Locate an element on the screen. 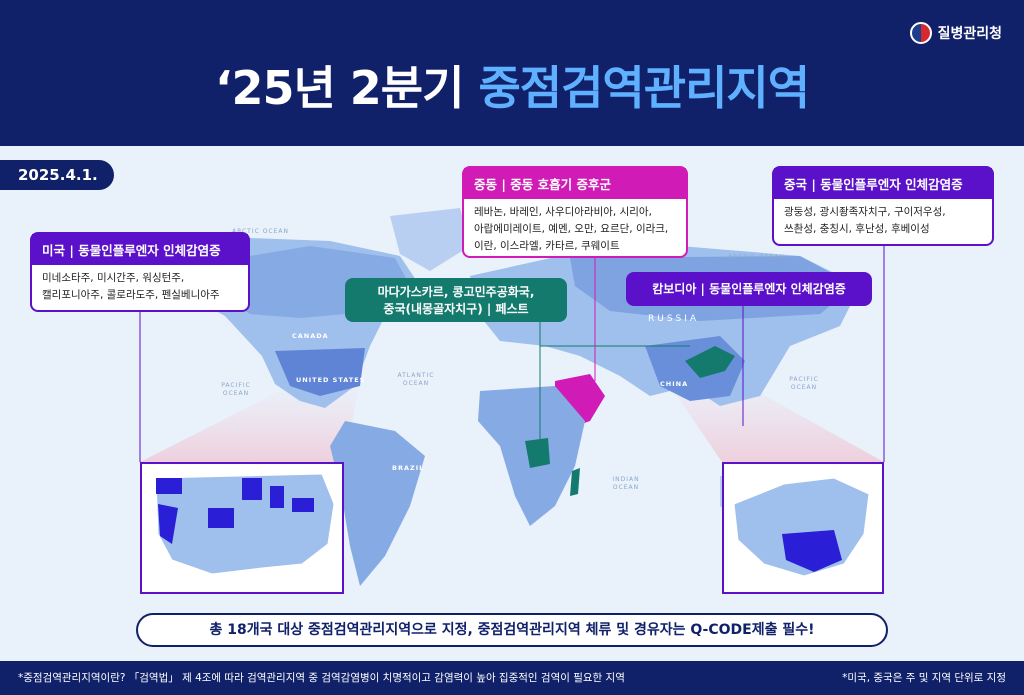  region-line: 광둥성, 광시좡족자치구, 구이저우성, is located at coordinates (865, 212).